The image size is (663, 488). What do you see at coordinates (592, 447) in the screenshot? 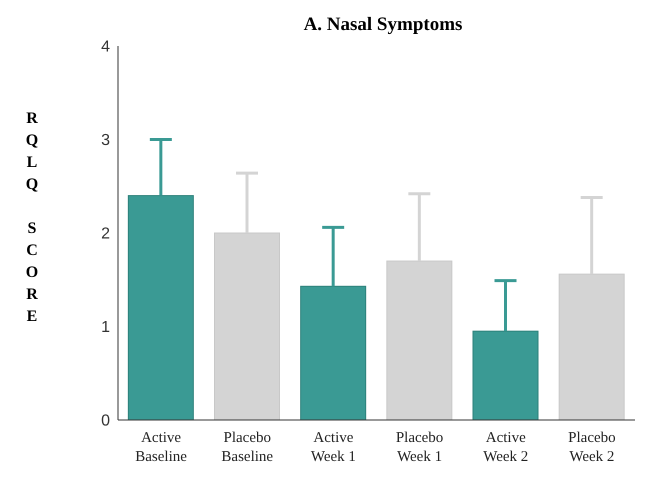
I see `x-tick-label: Placebo Week 2` at bounding box center [592, 447].